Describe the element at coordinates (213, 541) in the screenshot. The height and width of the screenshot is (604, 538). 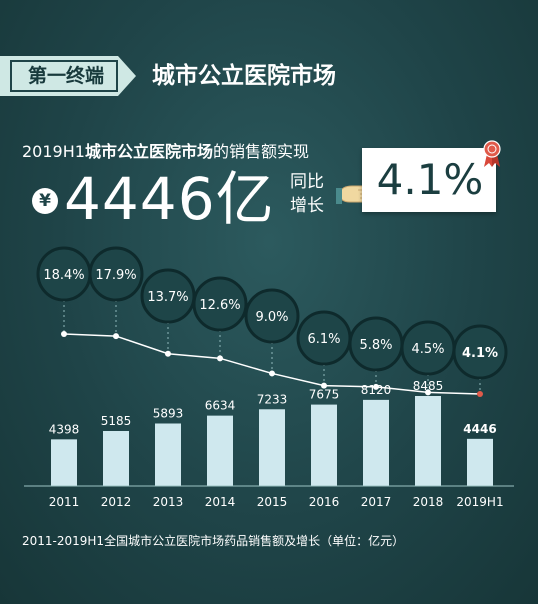
I see `chart-footnote: 2011-2019H1全国城市公立医院市场药品销售额及增长（单位：亿元）` at that location.